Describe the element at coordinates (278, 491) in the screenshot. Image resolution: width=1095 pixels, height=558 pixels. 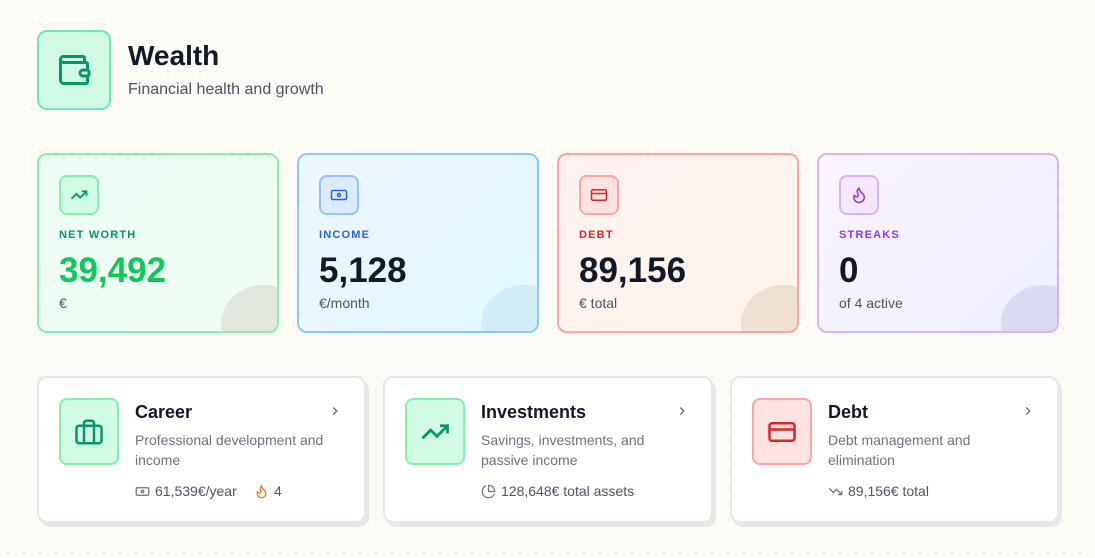
I see `meta-text: 4` at that location.